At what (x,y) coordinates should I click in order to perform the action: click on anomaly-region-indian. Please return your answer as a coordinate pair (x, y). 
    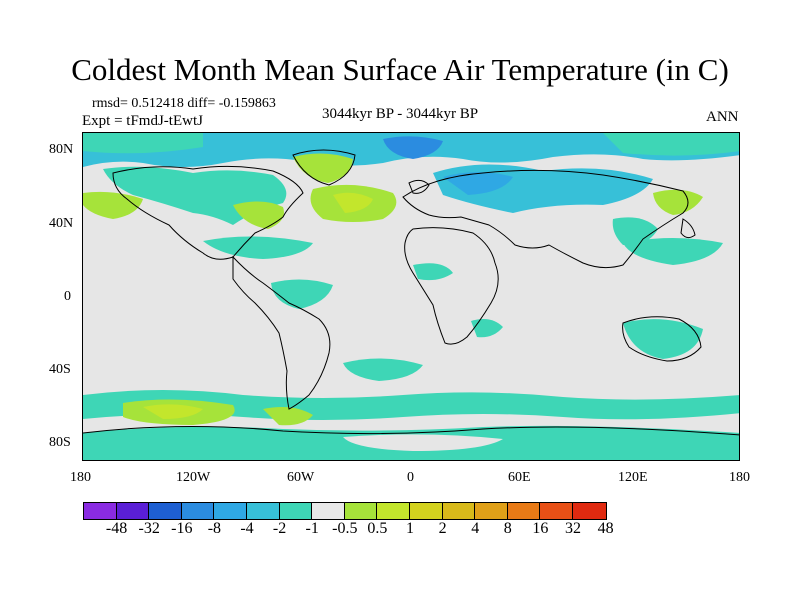
    Looking at the image, I should click on (487, 328).